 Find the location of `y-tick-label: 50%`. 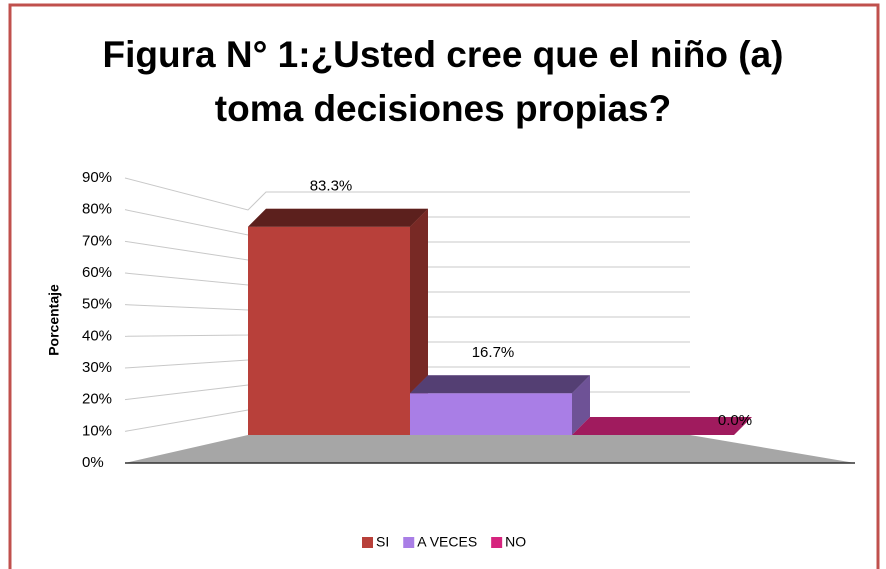

y-tick-label: 50% is located at coordinates (97, 304).